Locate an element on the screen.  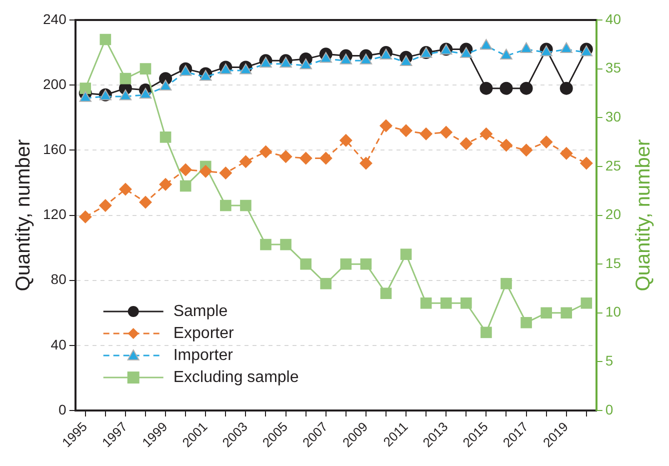
y-tick-label: 160 is located at coordinates (55, 149).